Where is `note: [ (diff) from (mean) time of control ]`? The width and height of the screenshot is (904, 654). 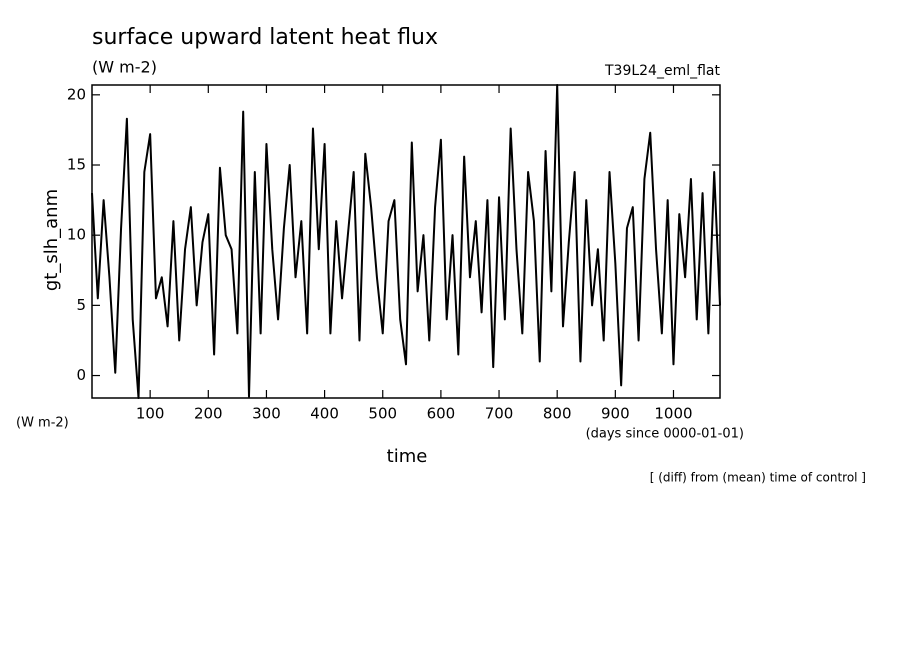 note: [ (diff) from (mean) time of control ] is located at coordinates (758, 478).